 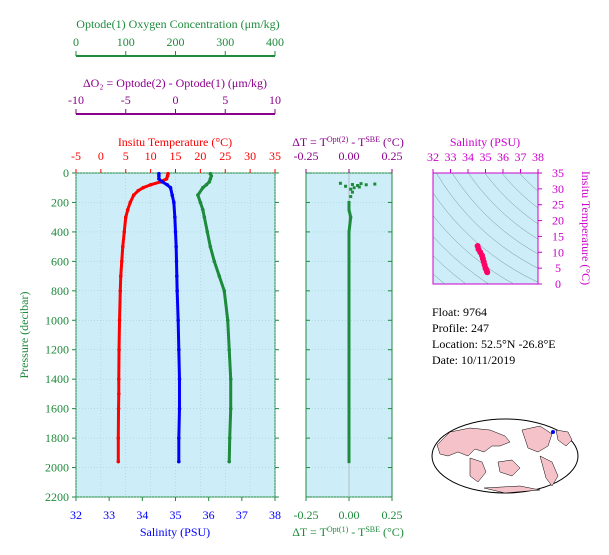 What do you see at coordinates (76, 100) in the screenshot?
I see `delta-o2-tick-label: -10` at bounding box center [76, 100].